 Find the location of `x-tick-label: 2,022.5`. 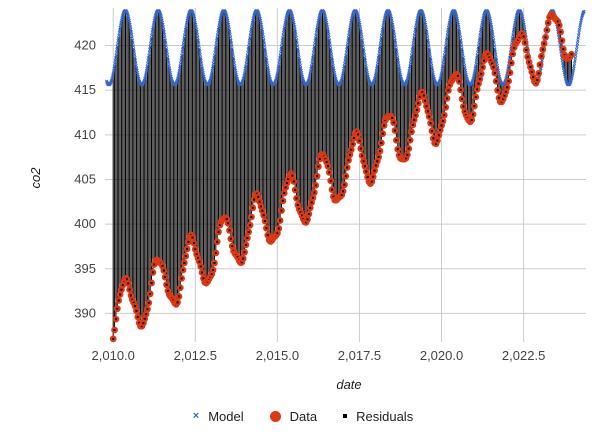

x-tick-label: 2,022.5 is located at coordinates (523, 355).